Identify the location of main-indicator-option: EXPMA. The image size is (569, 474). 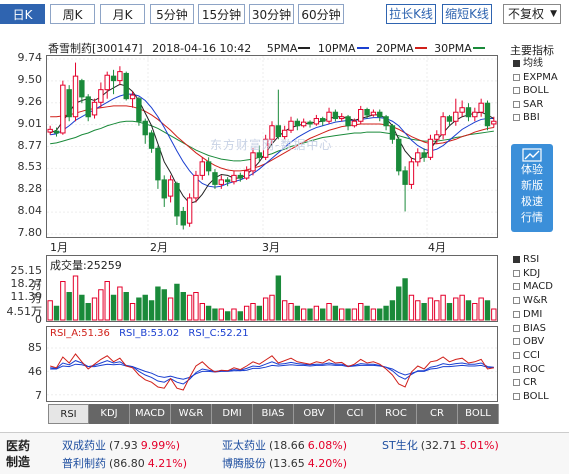
(535, 77).